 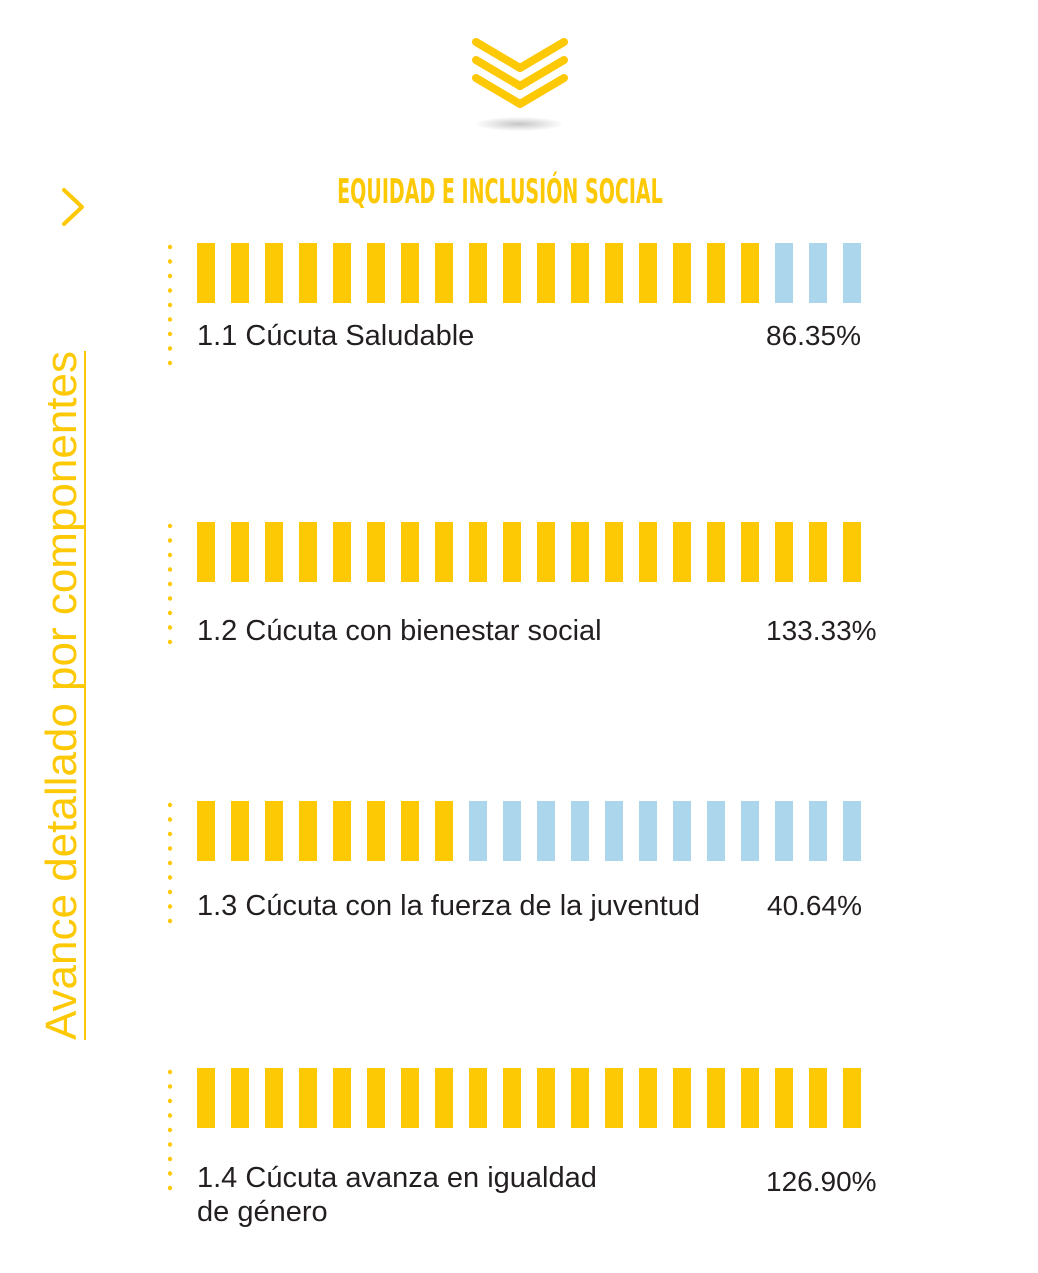 What do you see at coordinates (73, 207) in the screenshot?
I see `chevron-right-icon` at bounding box center [73, 207].